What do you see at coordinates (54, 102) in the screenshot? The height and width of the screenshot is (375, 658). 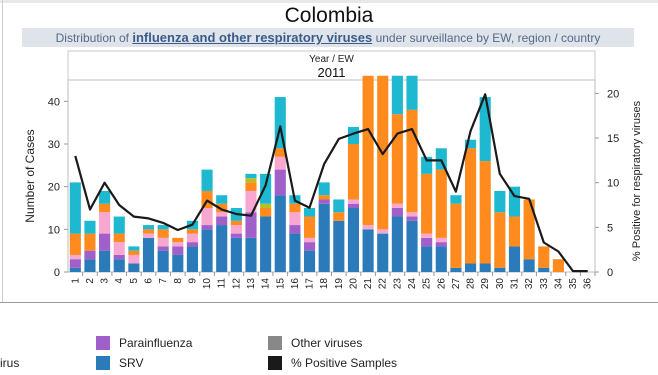 I see `y-tick-label-40: 40` at bounding box center [54, 102].